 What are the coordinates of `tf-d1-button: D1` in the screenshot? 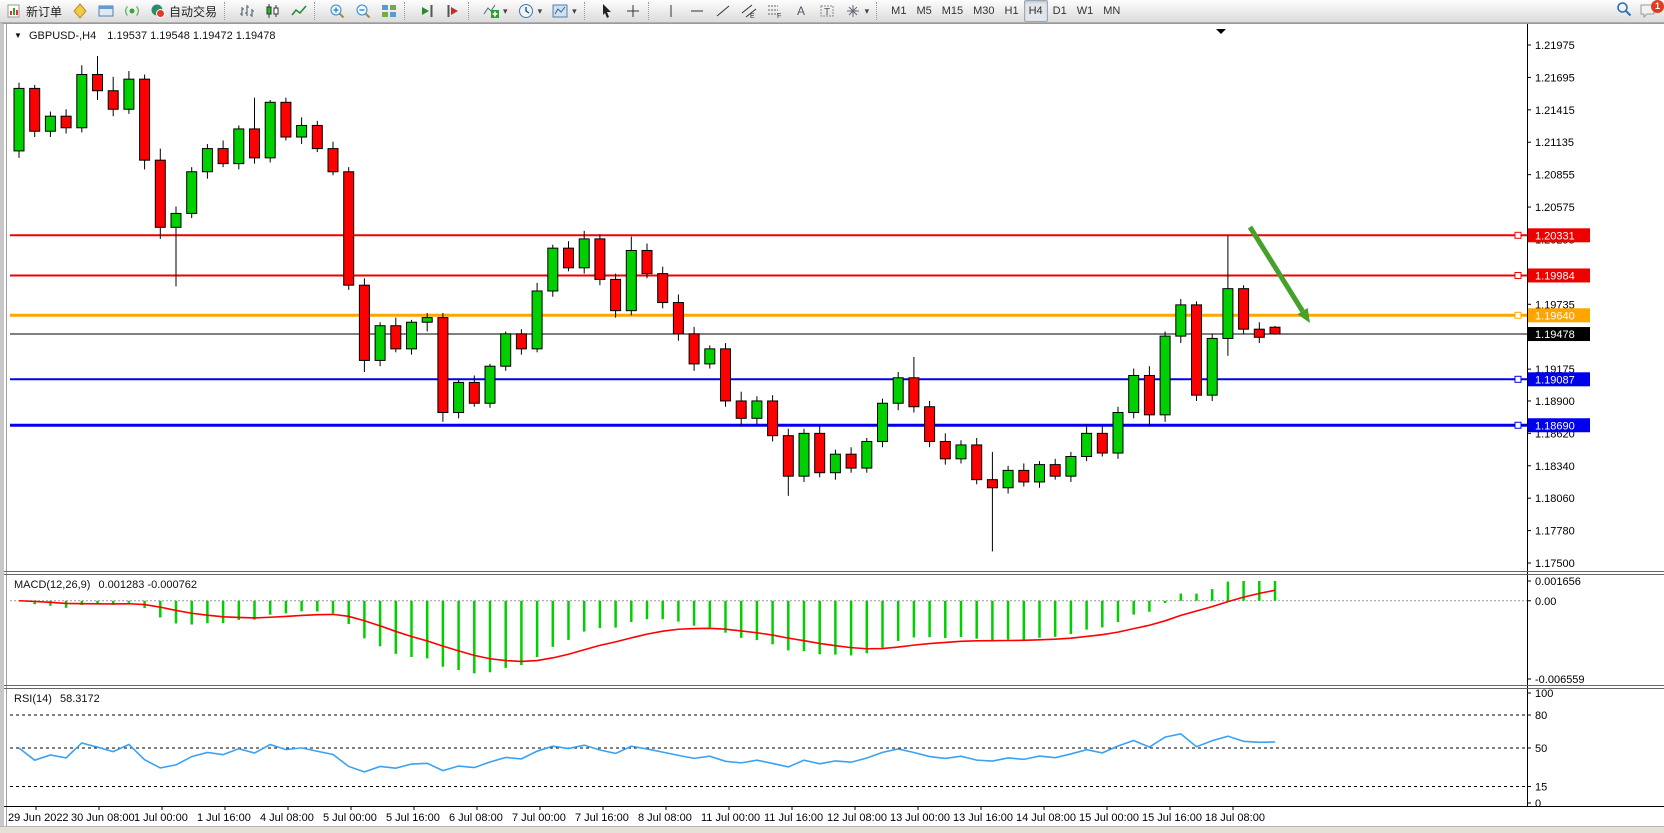 It's located at (1060, 11).